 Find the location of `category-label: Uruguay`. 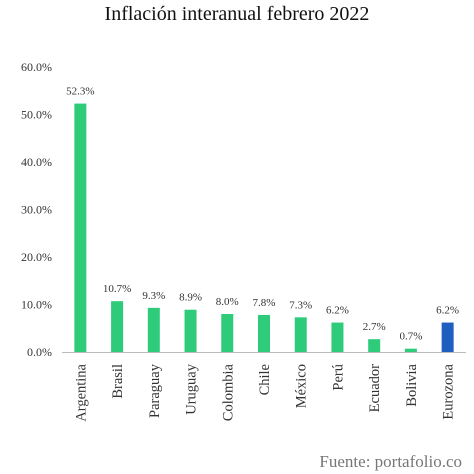

category-label: Uruguay is located at coordinates (192, 388).